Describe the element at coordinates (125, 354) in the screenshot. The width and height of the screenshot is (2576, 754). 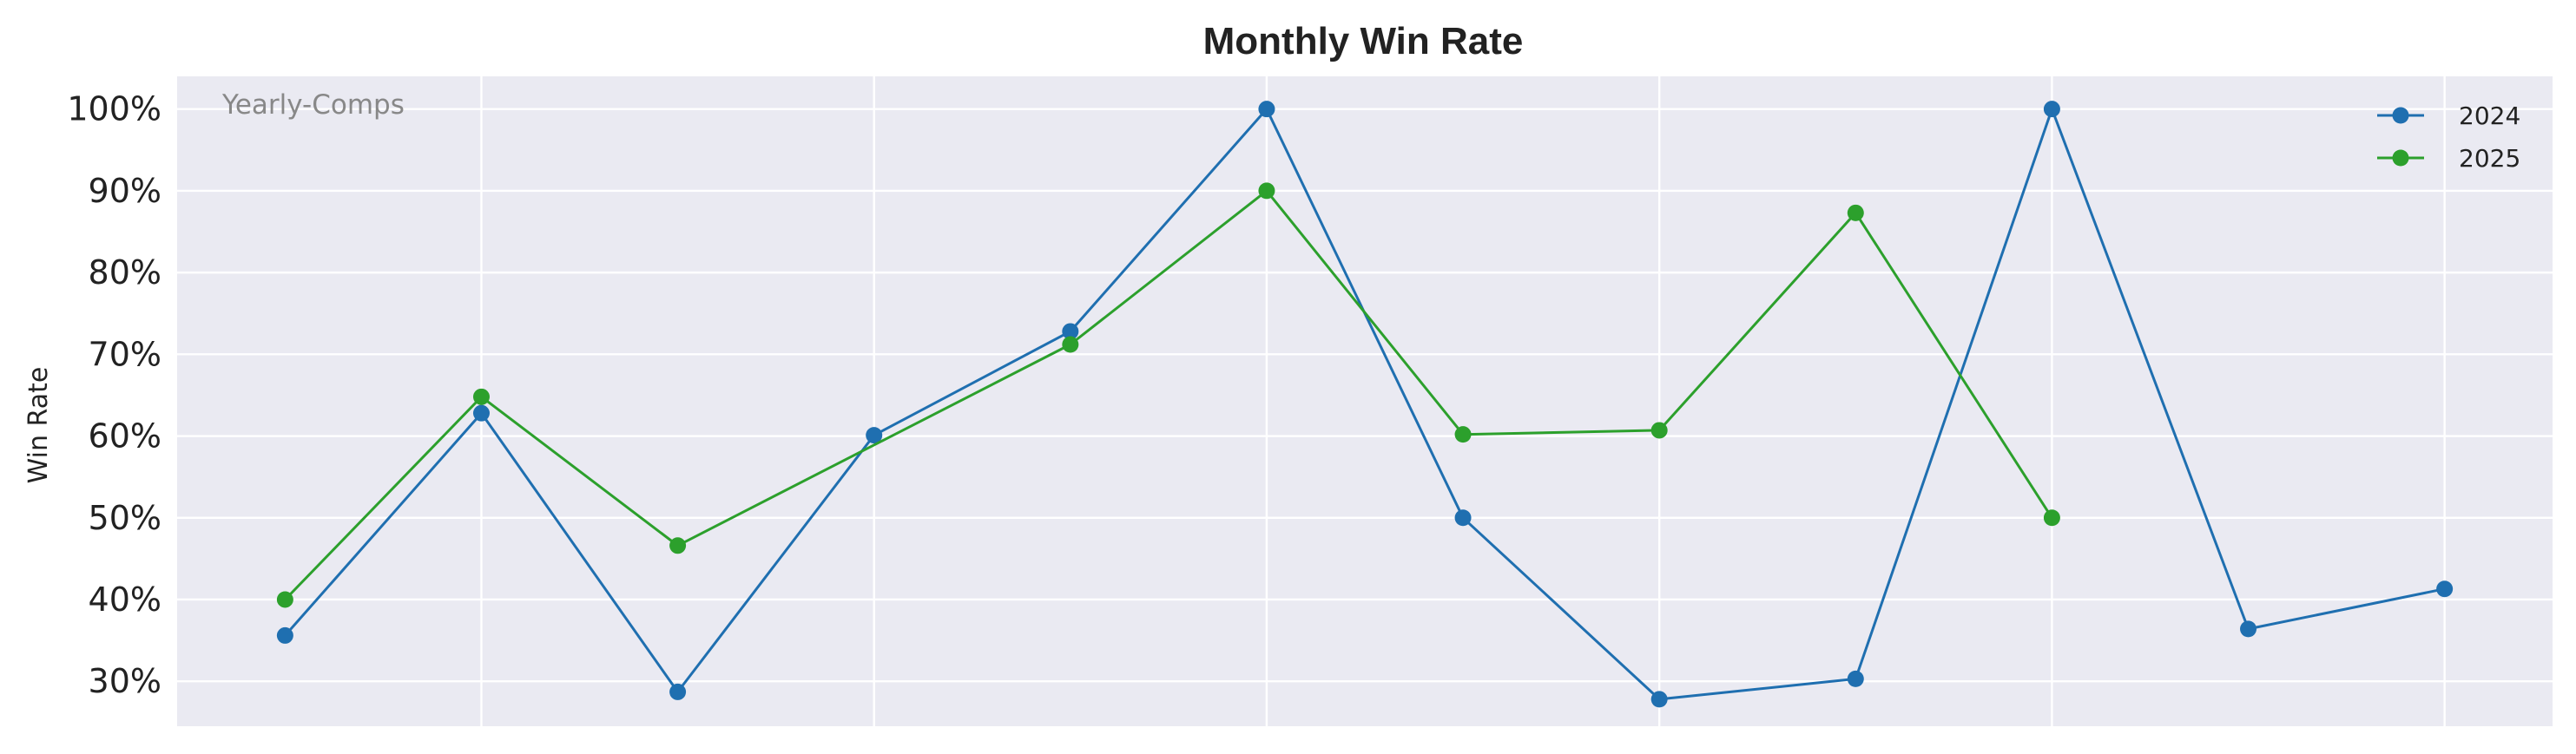
I see `y-tick-label: 70%` at that location.